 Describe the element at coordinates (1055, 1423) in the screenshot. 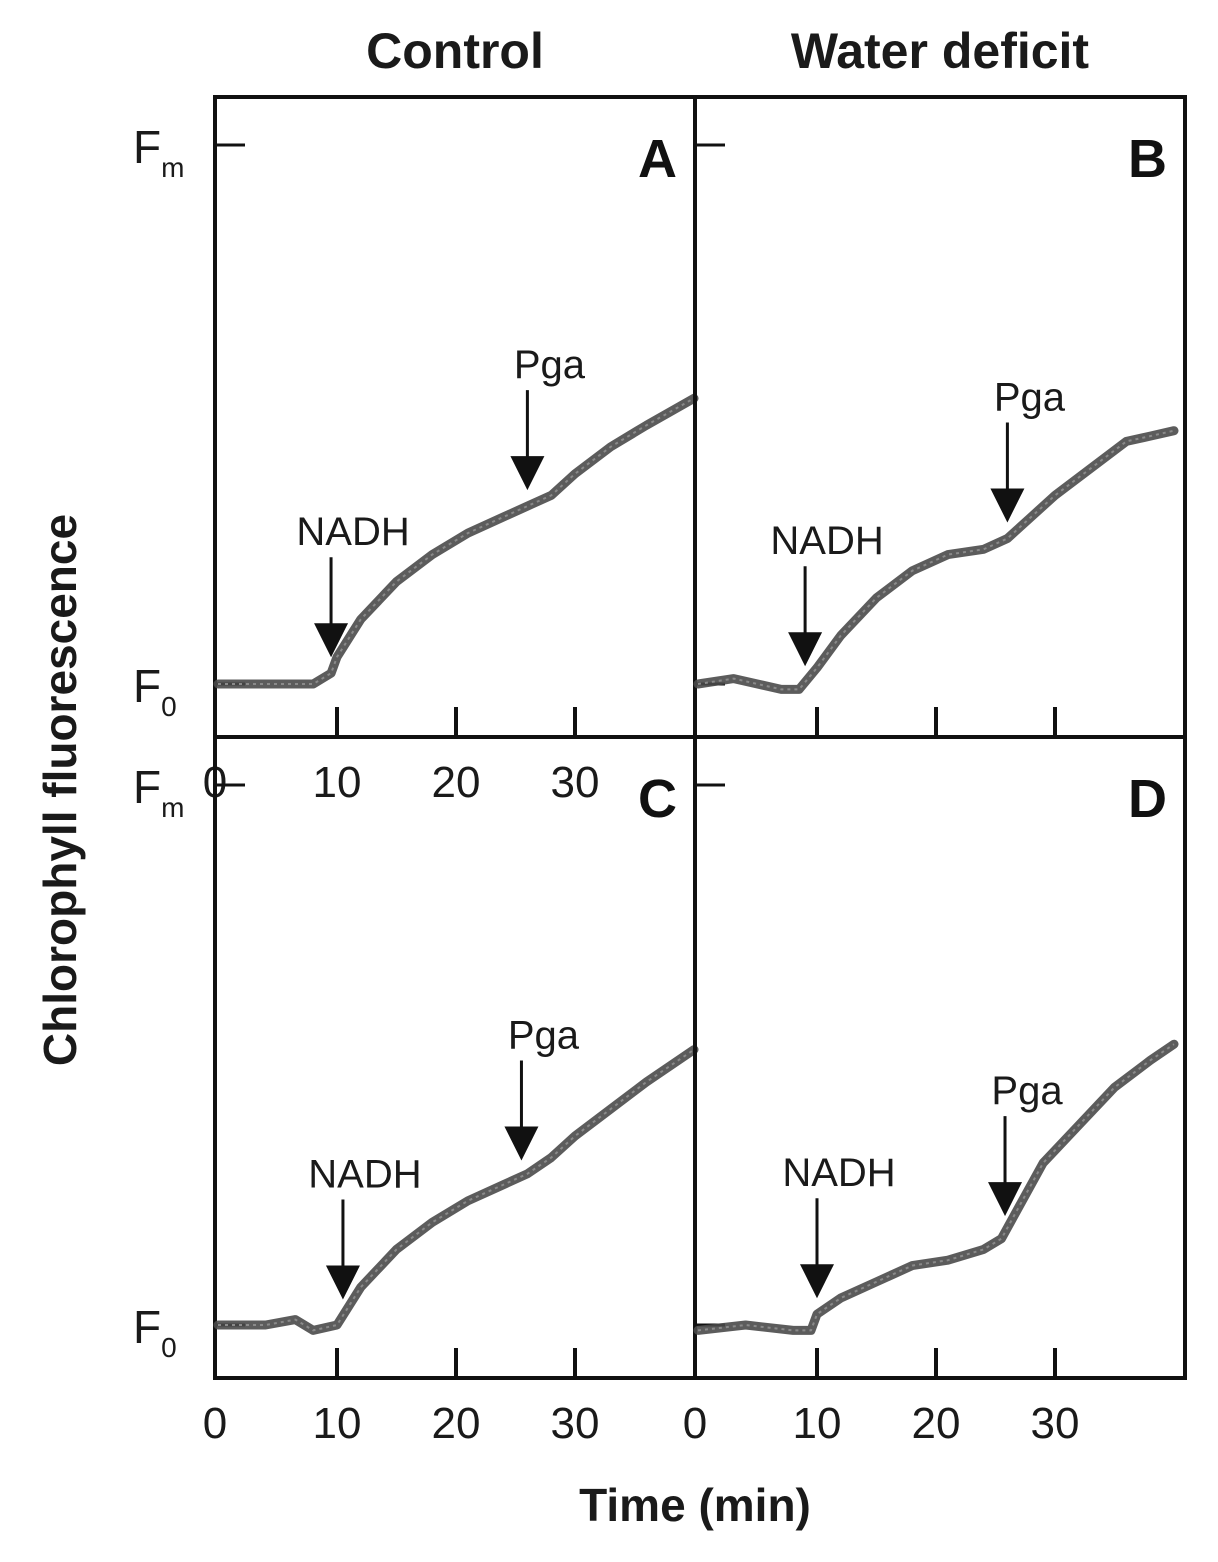

I see `panel-d-x-tick-label-30: 30` at that location.